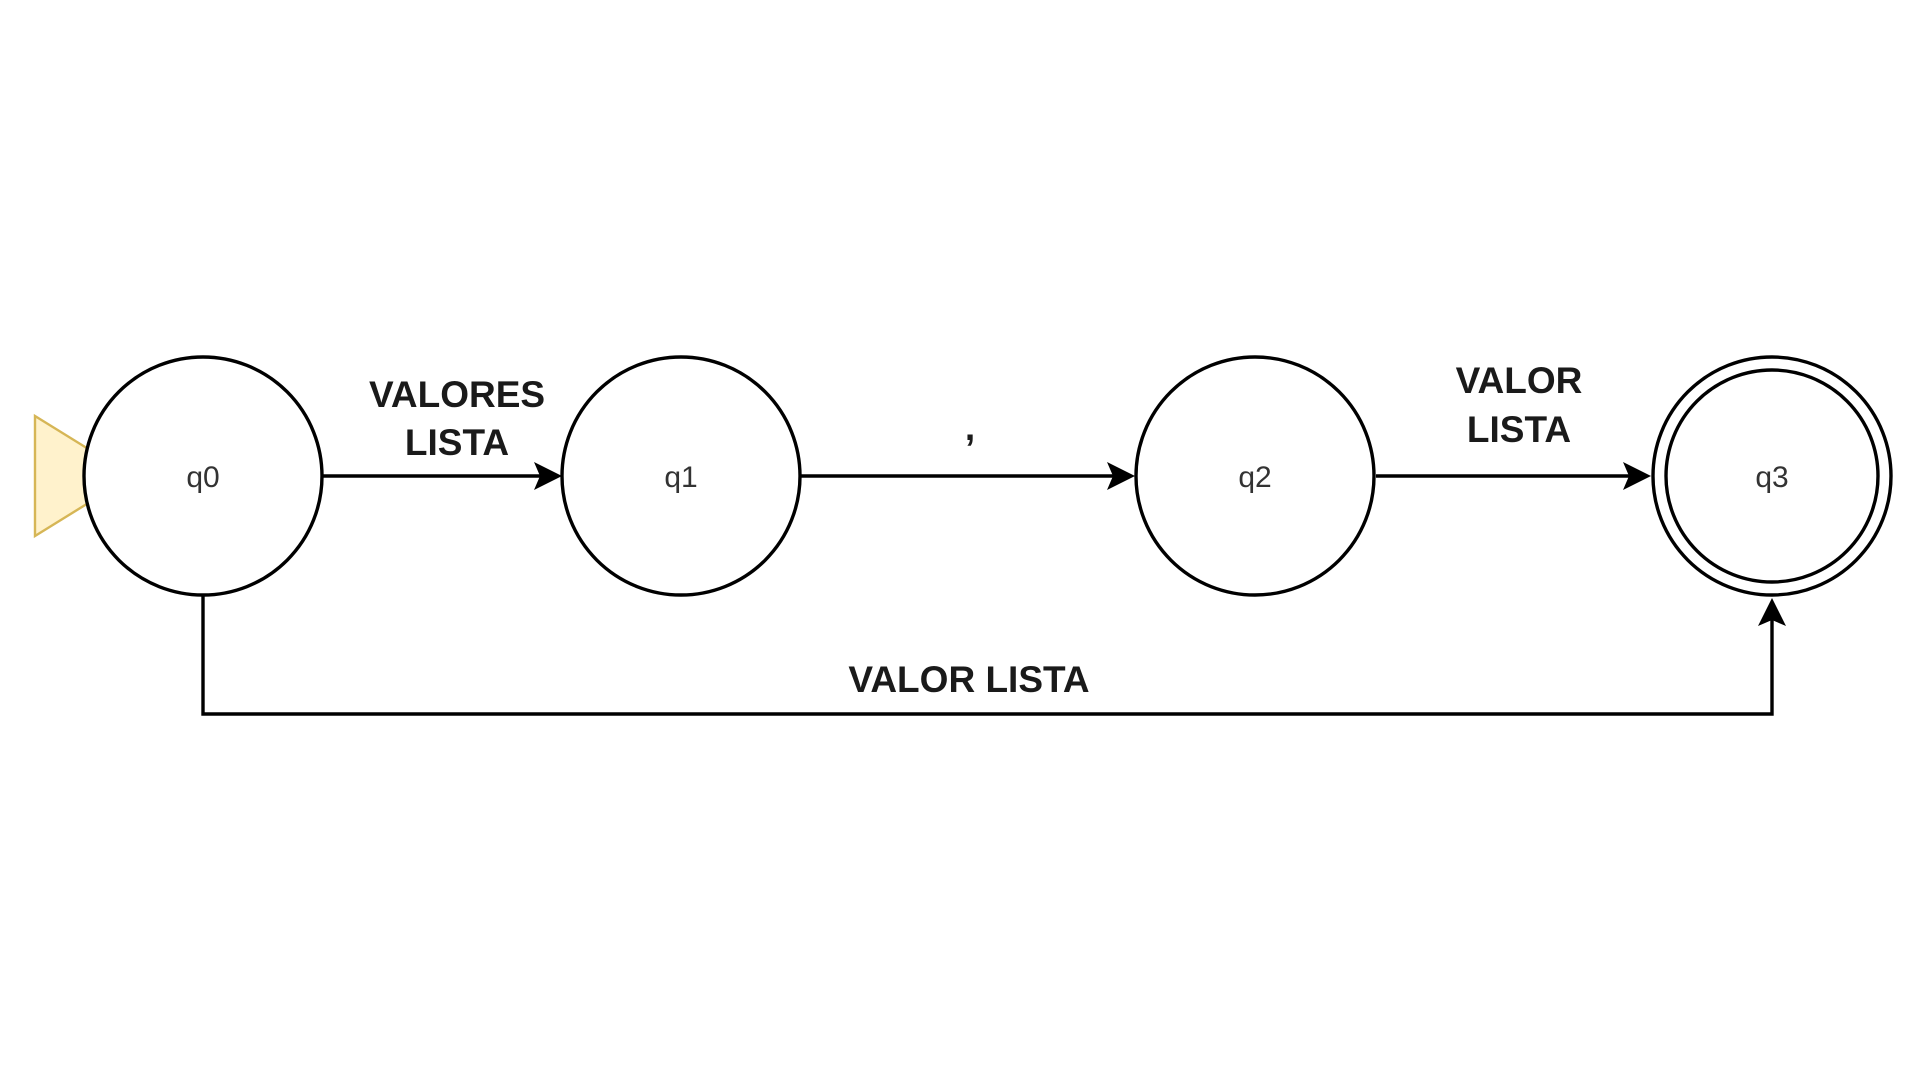 The height and width of the screenshot is (1080, 1920). What do you see at coordinates (968, 679) in the screenshot?
I see `edge-label-q0-q3: VALOR LISTA` at bounding box center [968, 679].